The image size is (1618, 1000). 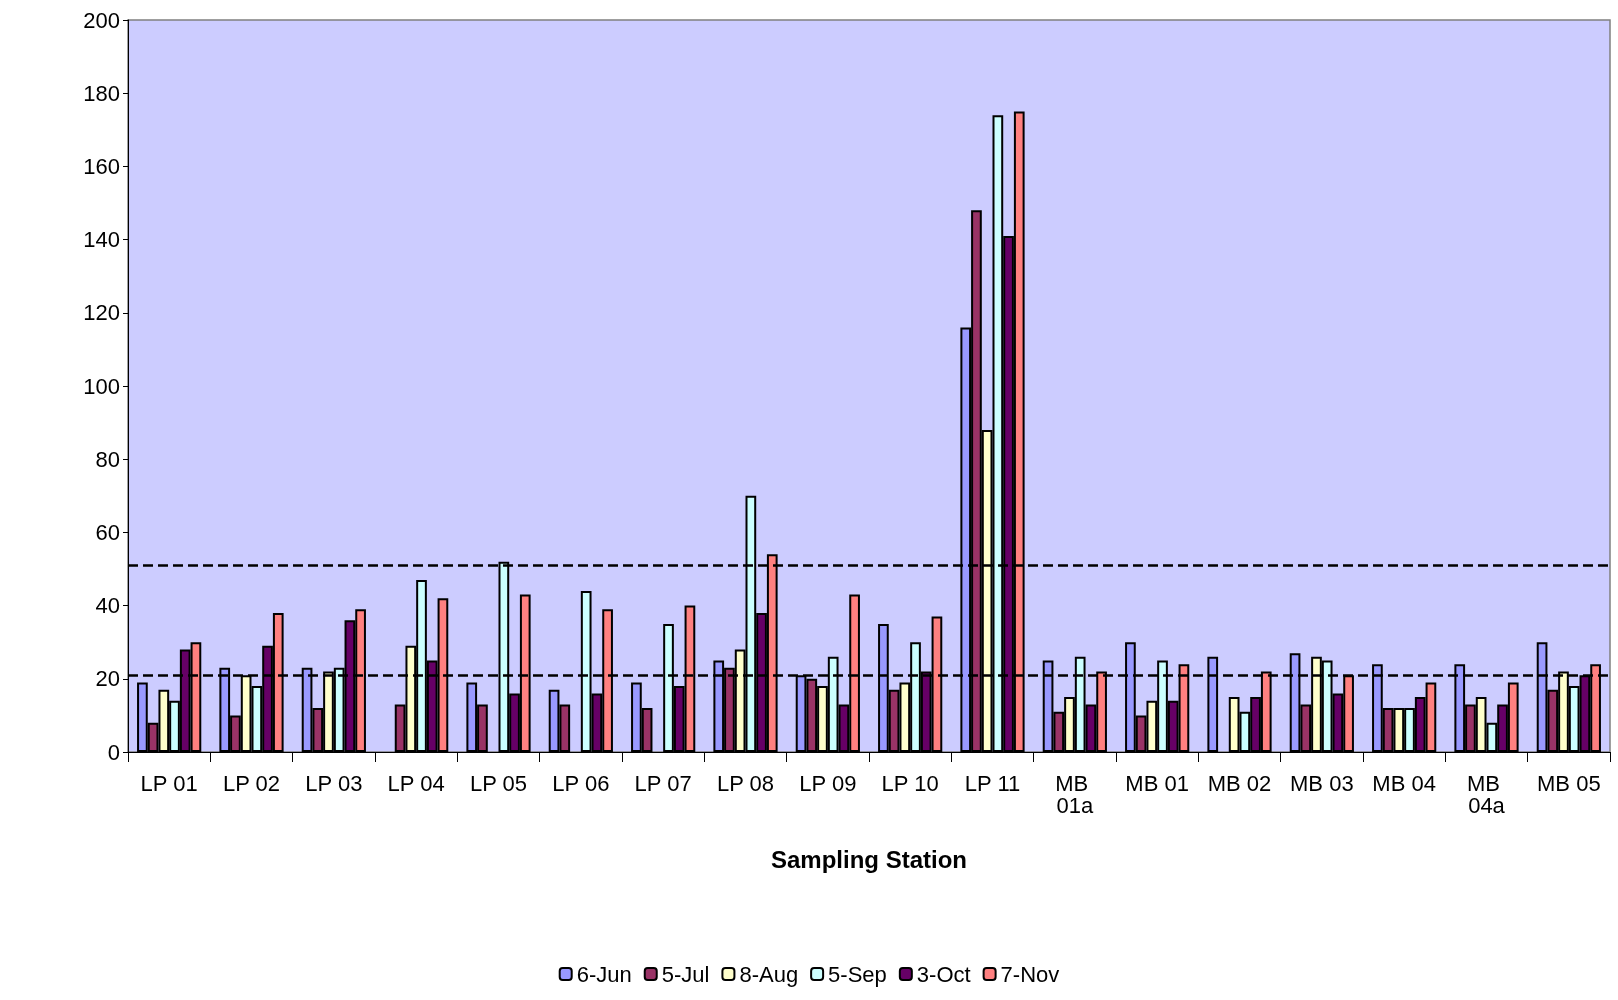 What do you see at coordinates (101, 240) in the screenshot?
I see `y-tick-label: 140` at bounding box center [101, 240].